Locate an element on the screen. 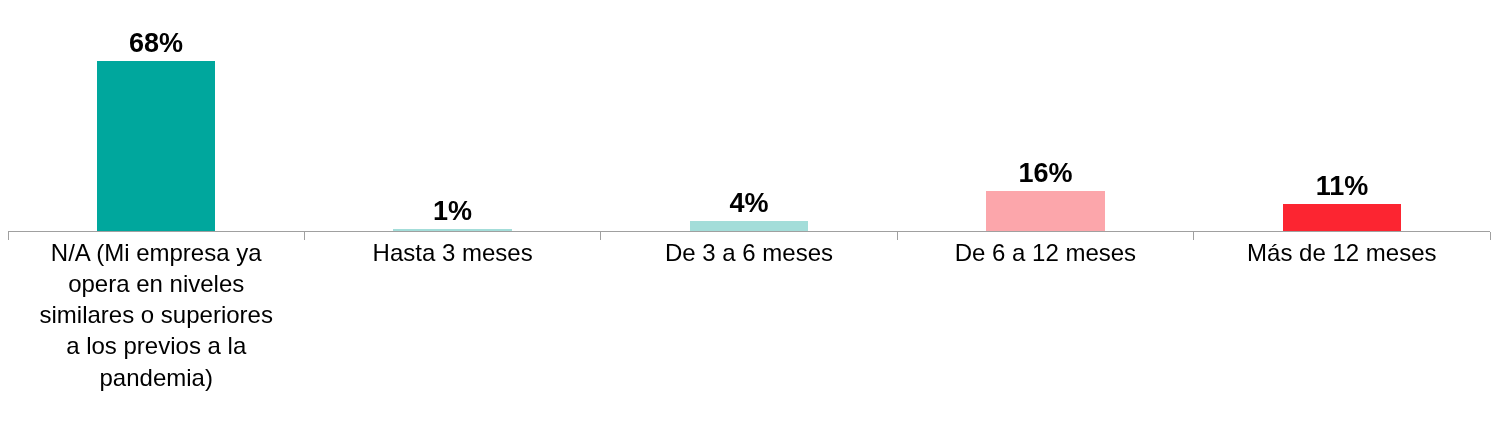 The image size is (1498, 443). x-tick-label: N/A (Mi empresa ya opera en niveles similares o superiores a los previos a la pandemia) is located at coordinates (156, 314).